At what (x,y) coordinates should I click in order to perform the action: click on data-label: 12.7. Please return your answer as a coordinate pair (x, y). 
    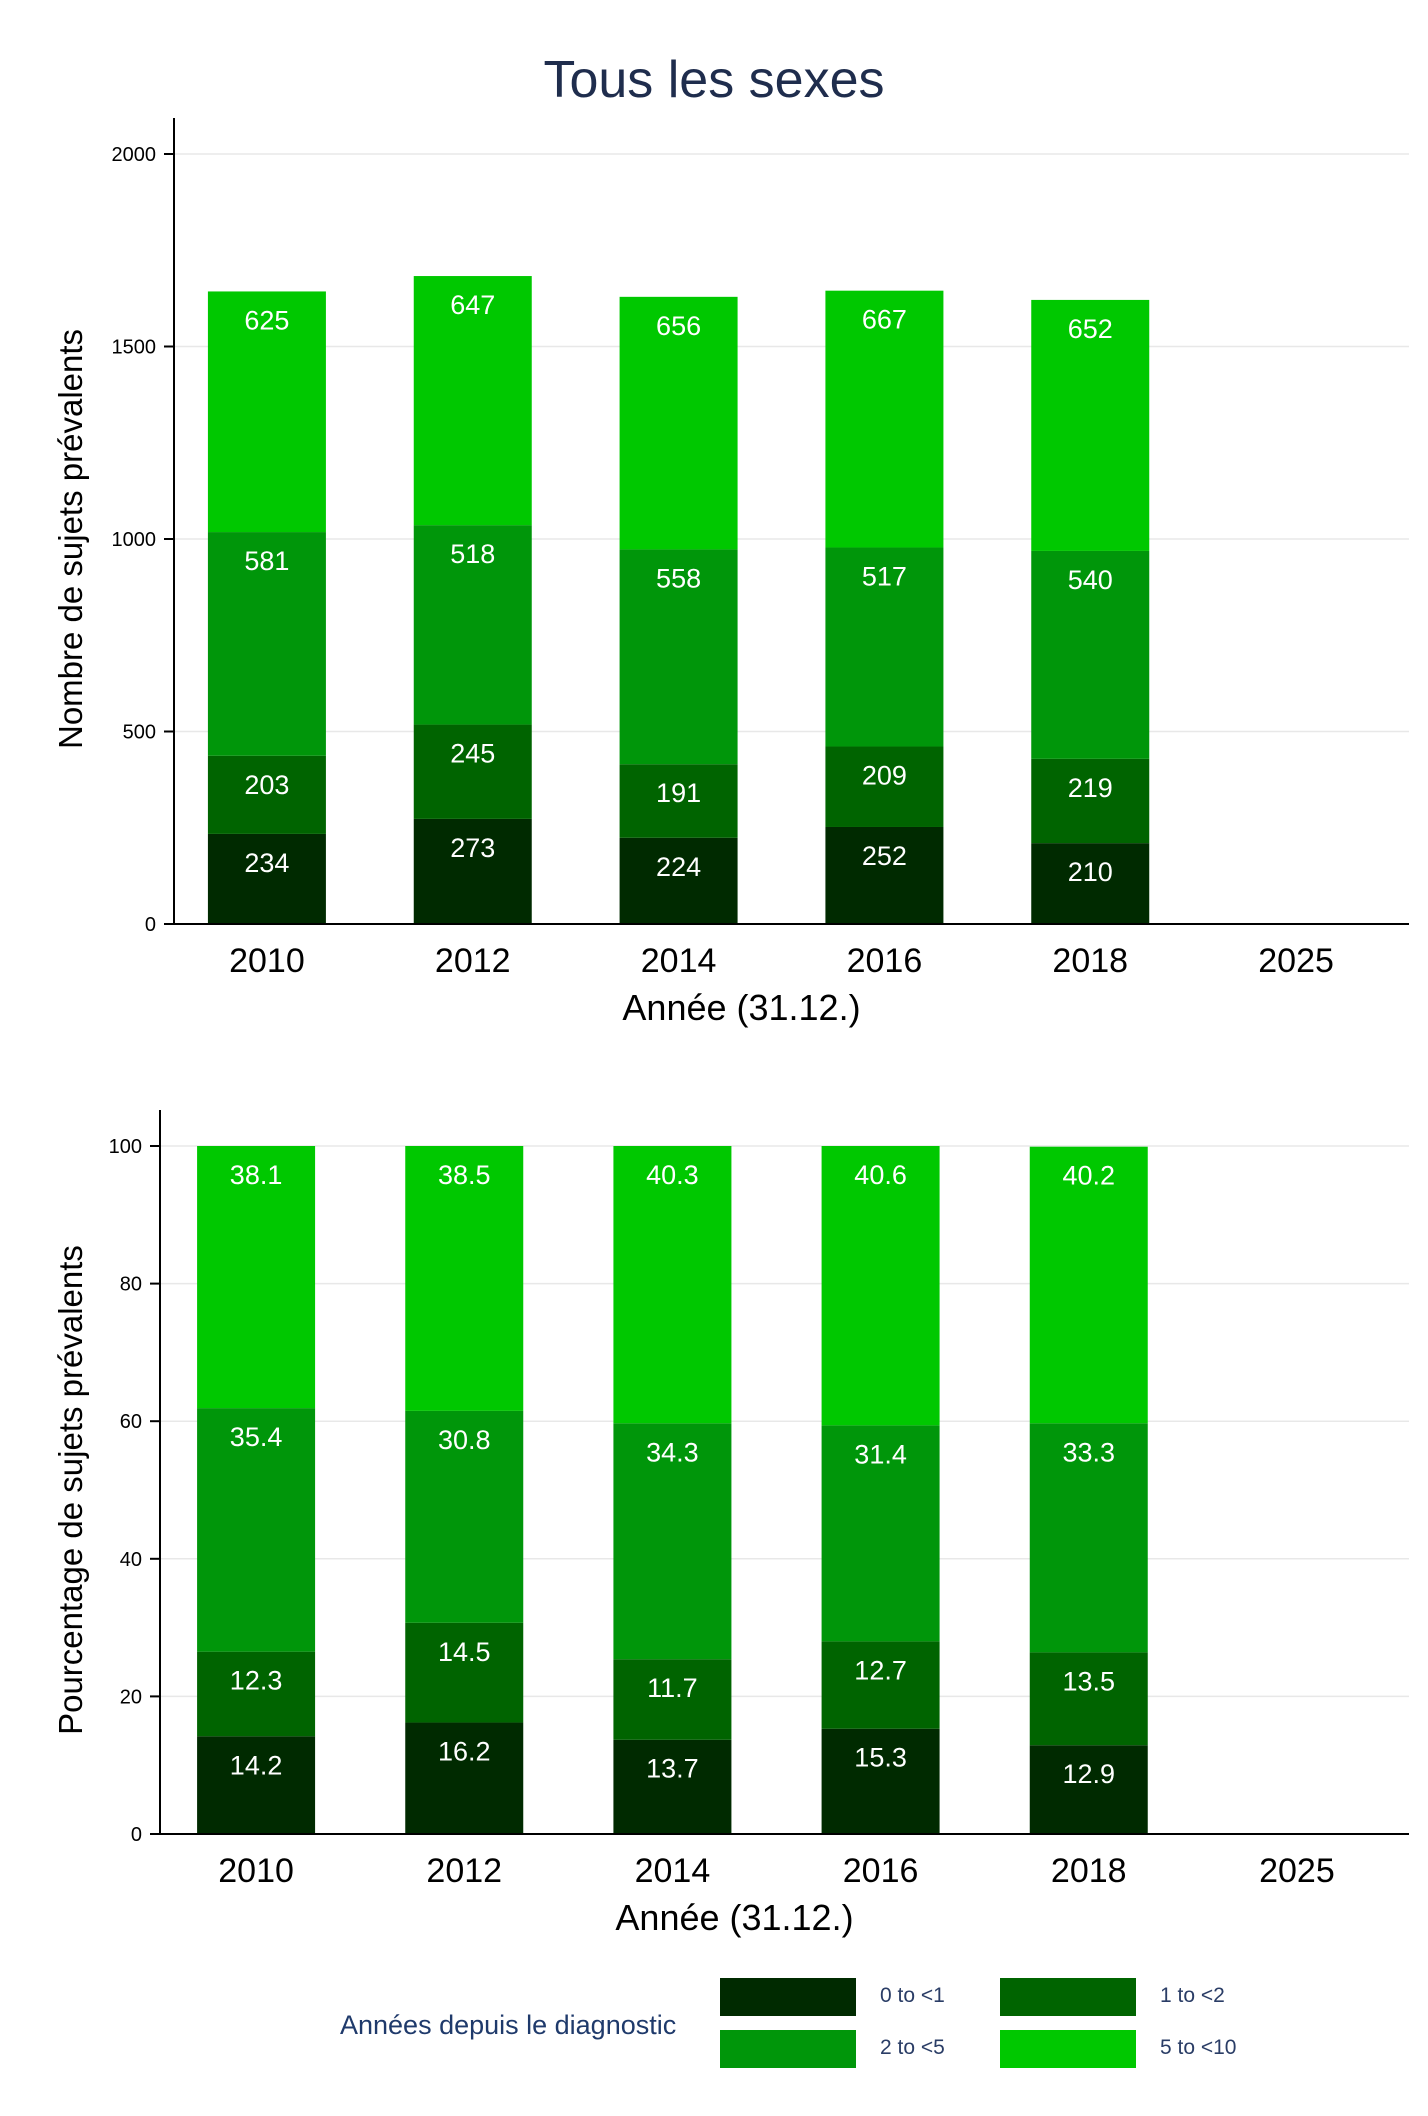
    Looking at the image, I should click on (880, 1670).